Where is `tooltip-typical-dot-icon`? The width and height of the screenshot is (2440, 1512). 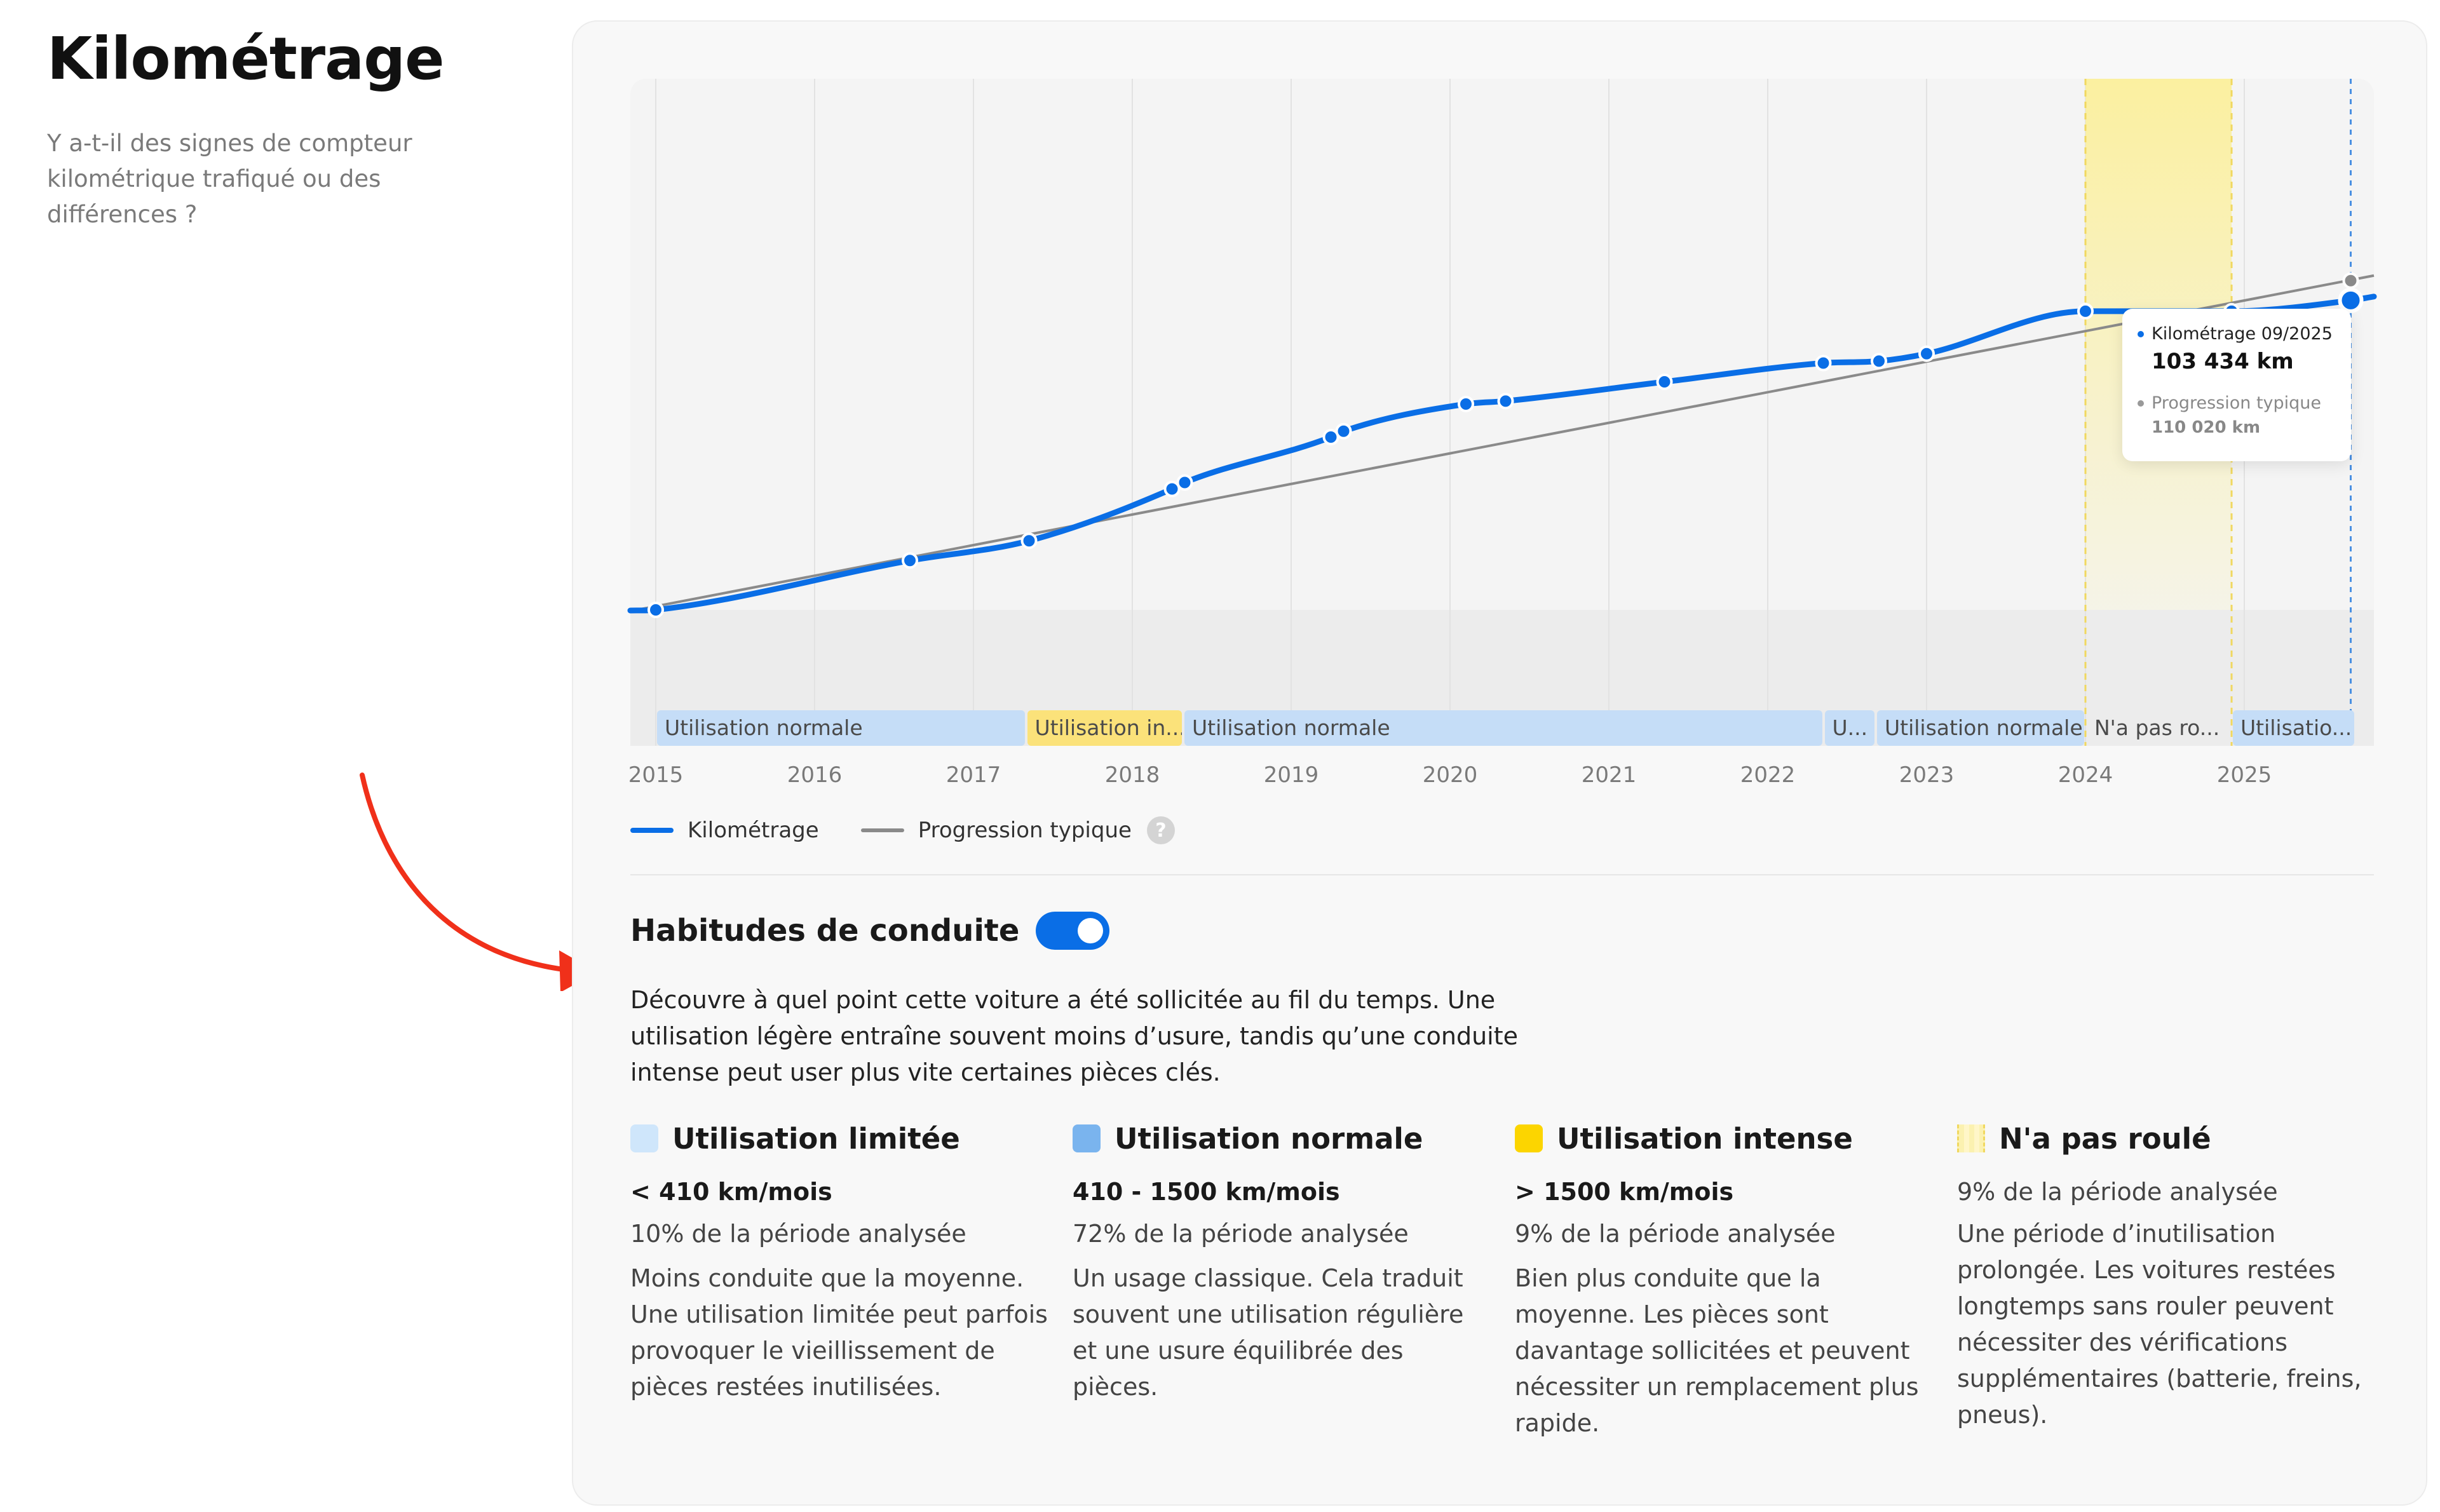
tooltip-typical-dot-icon is located at coordinates (2141, 403).